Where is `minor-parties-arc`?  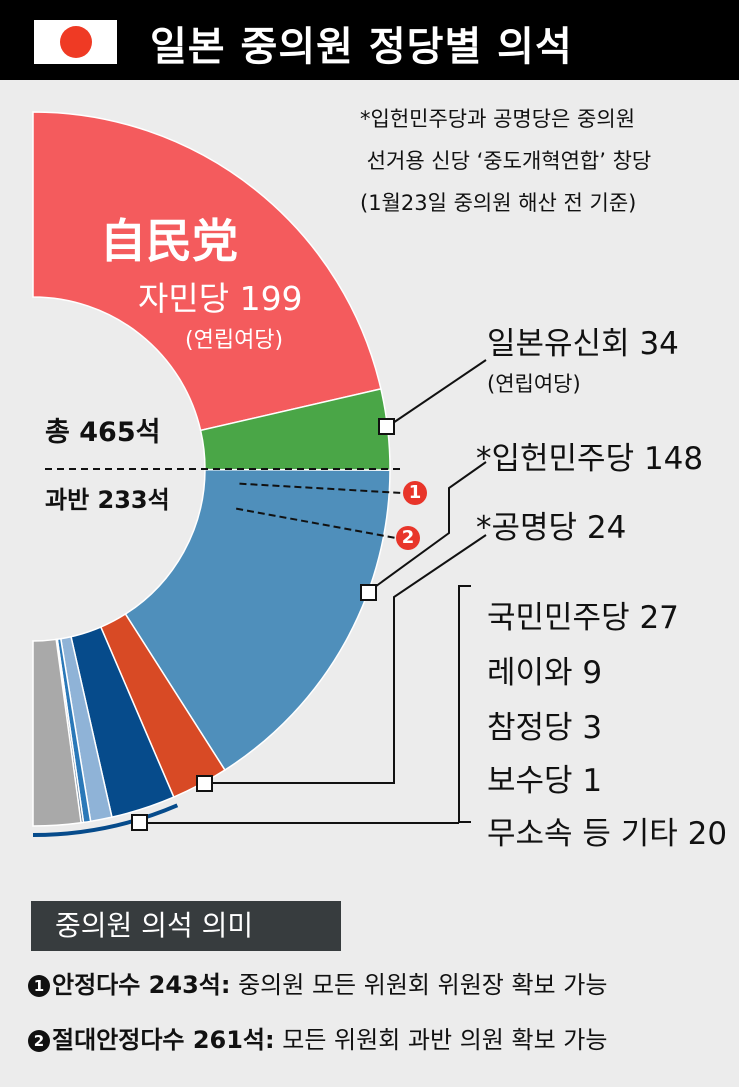
minor-parties-arc is located at coordinates (105, 820).